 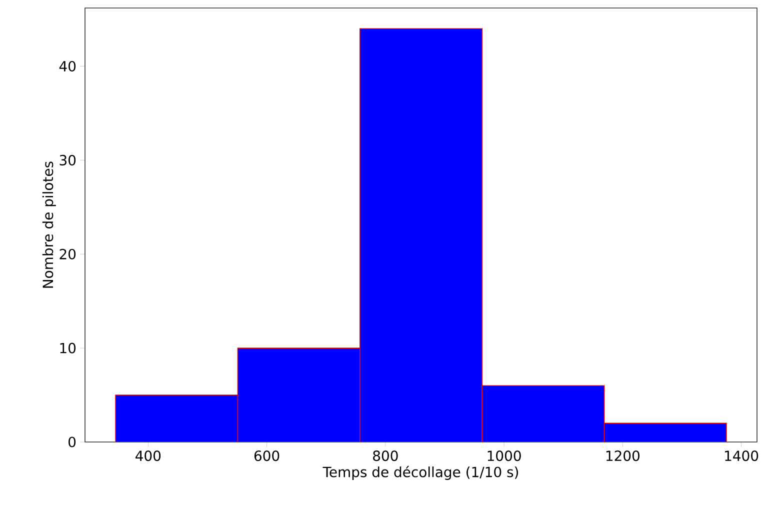 I want to click on x-tick-label: 1000, so click(x=504, y=456).